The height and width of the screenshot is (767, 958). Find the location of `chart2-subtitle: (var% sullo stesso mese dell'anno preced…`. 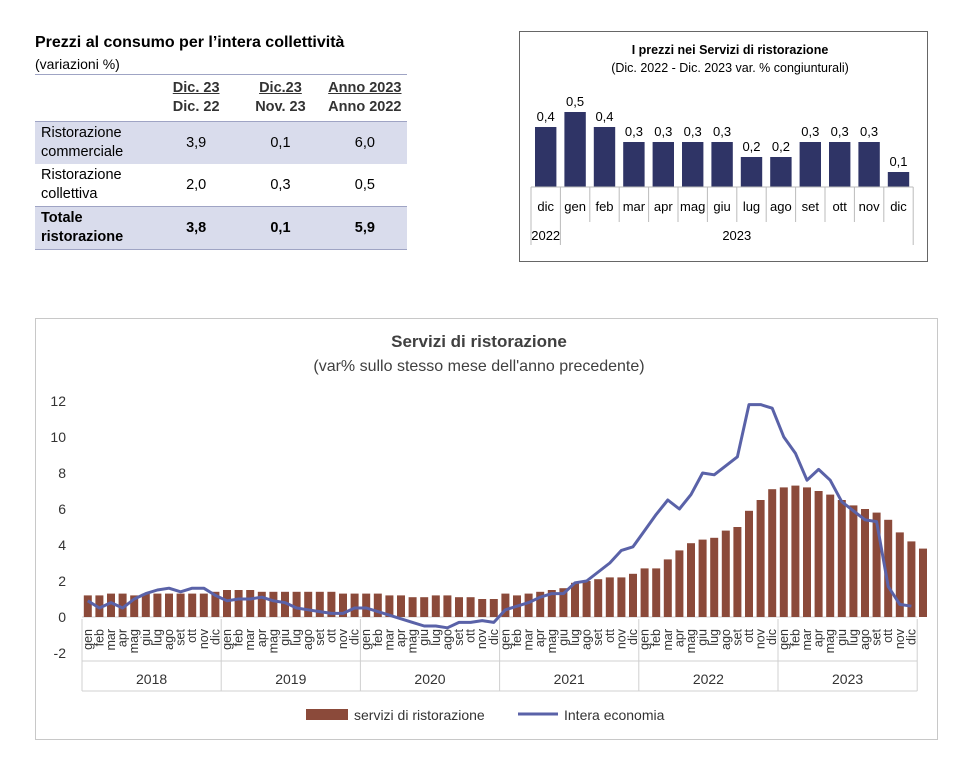

chart2-subtitle: (var% sullo stesso mese dell'anno preced… is located at coordinates (478, 366).